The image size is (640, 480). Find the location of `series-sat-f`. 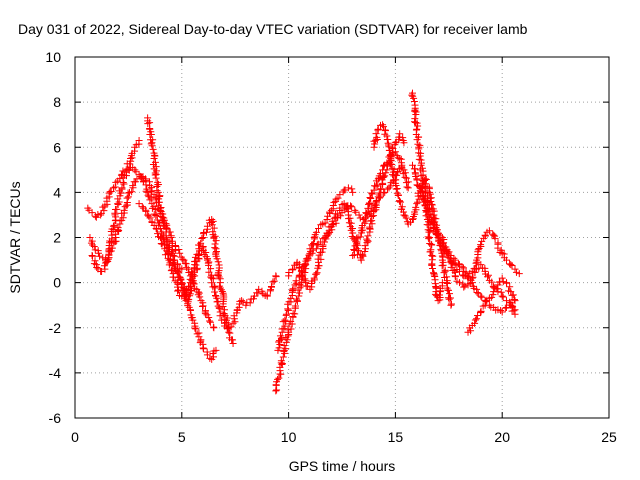

series-sat-f is located at coordinates (203, 295).